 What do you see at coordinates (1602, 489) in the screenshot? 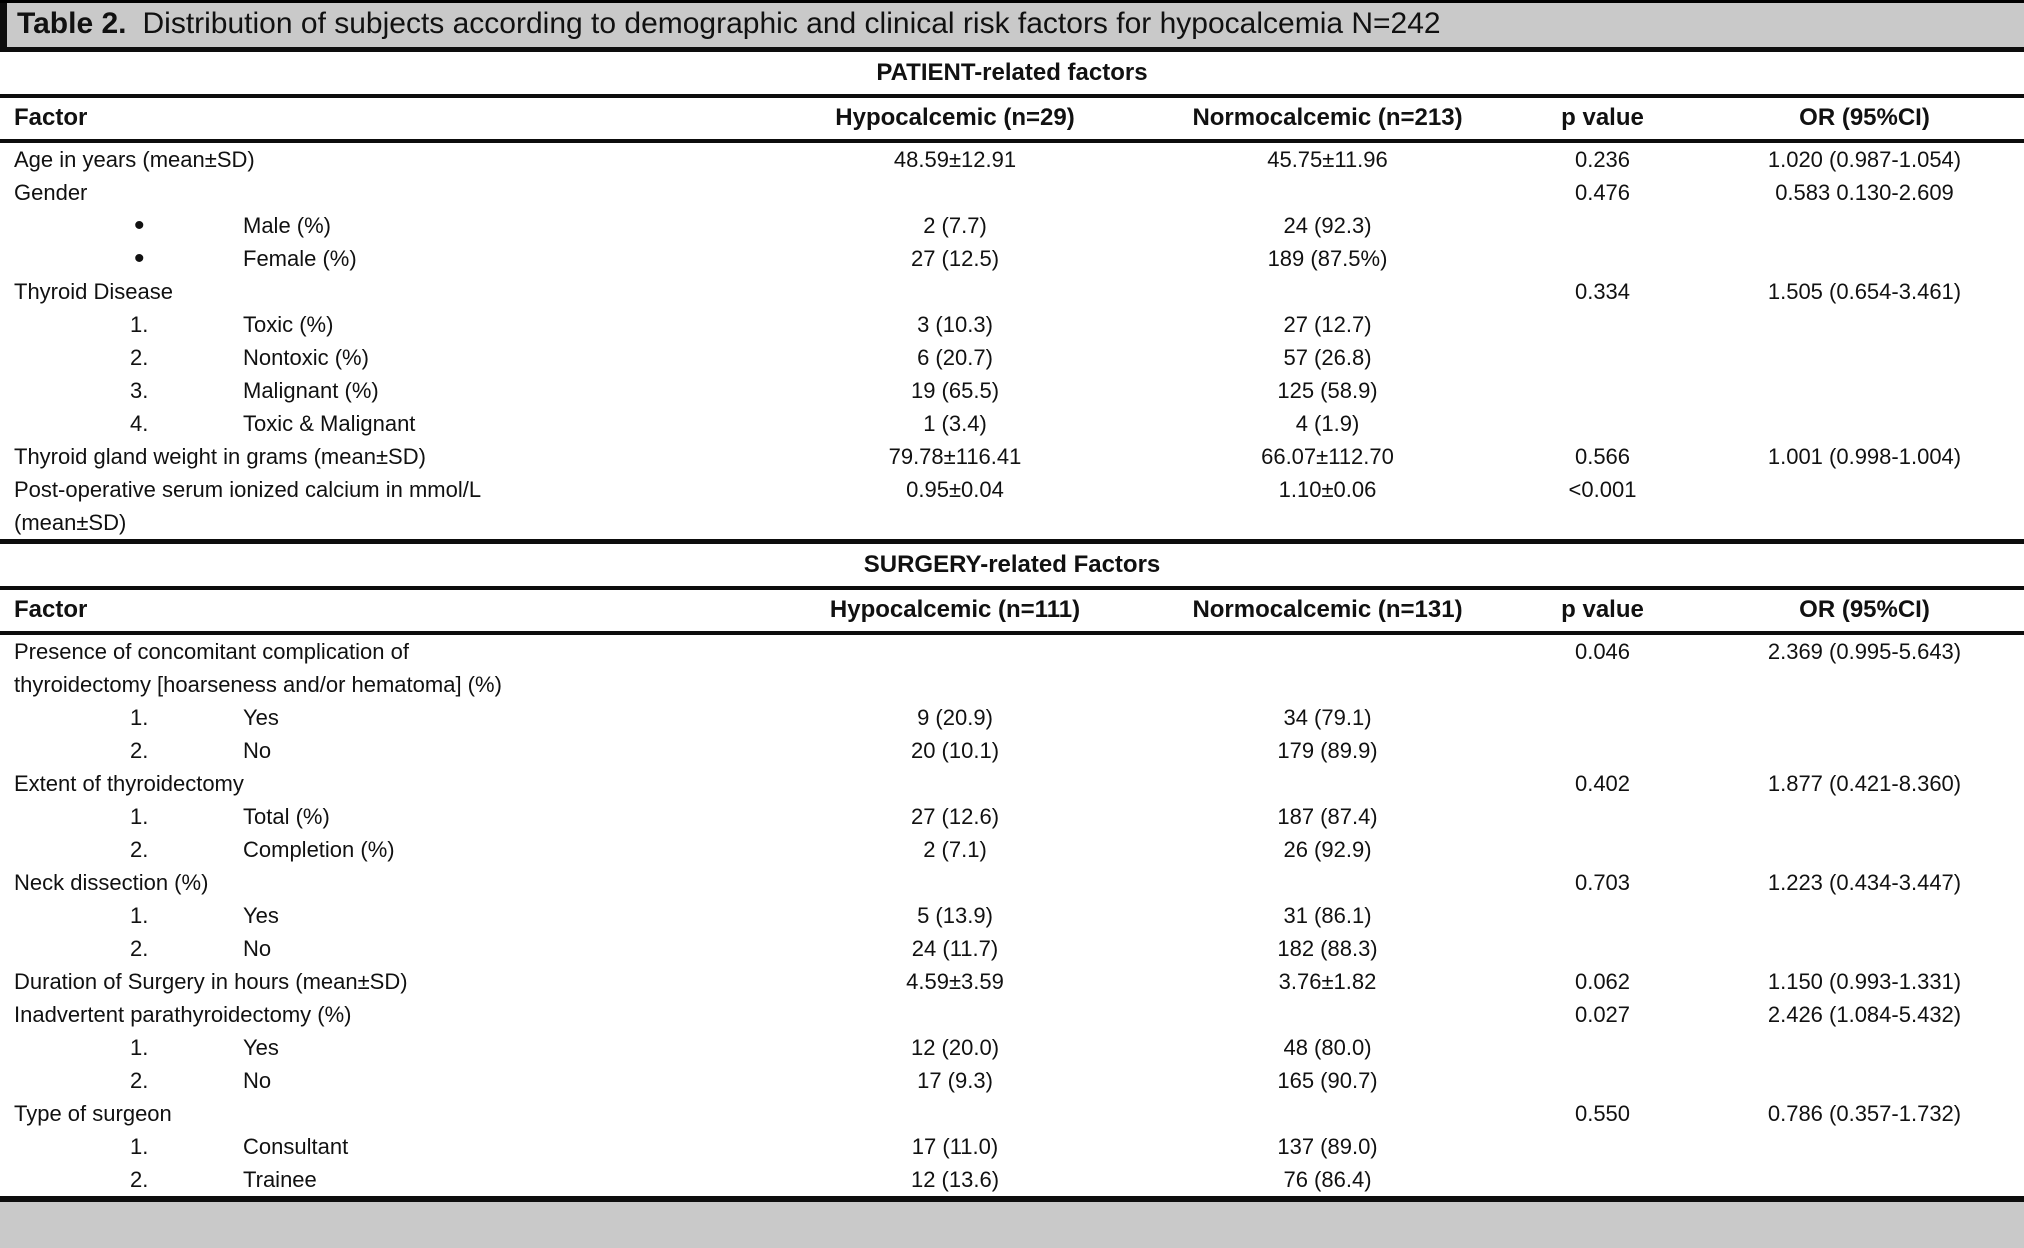
I see `p-value: <0.001` at bounding box center [1602, 489].